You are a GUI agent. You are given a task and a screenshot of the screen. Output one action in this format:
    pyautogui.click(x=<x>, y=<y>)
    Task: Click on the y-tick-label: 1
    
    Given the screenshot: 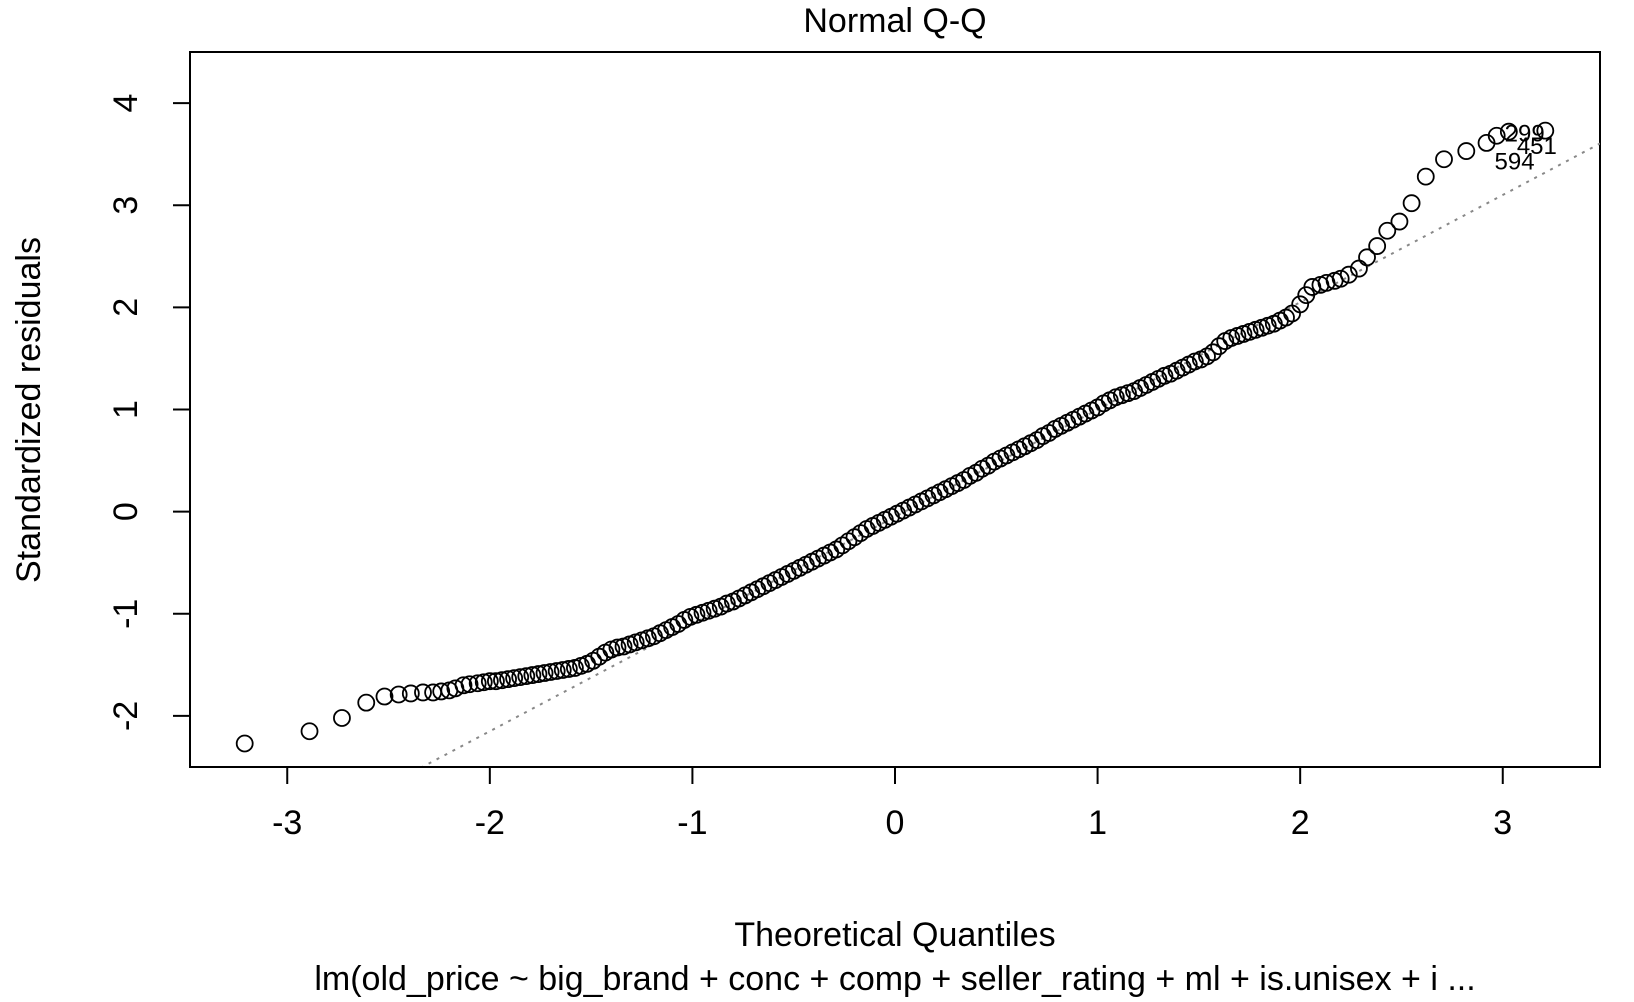 What is the action you would take?
    pyautogui.click(x=126, y=409)
    